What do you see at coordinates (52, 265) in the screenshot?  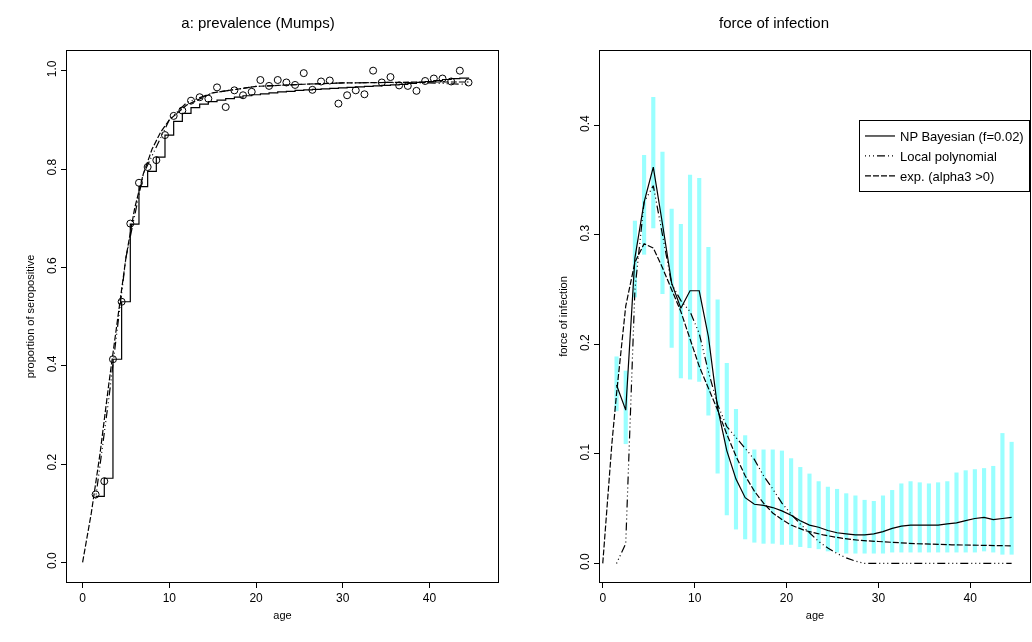 I see `y-tick-label: 0.6` at bounding box center [52, 265].